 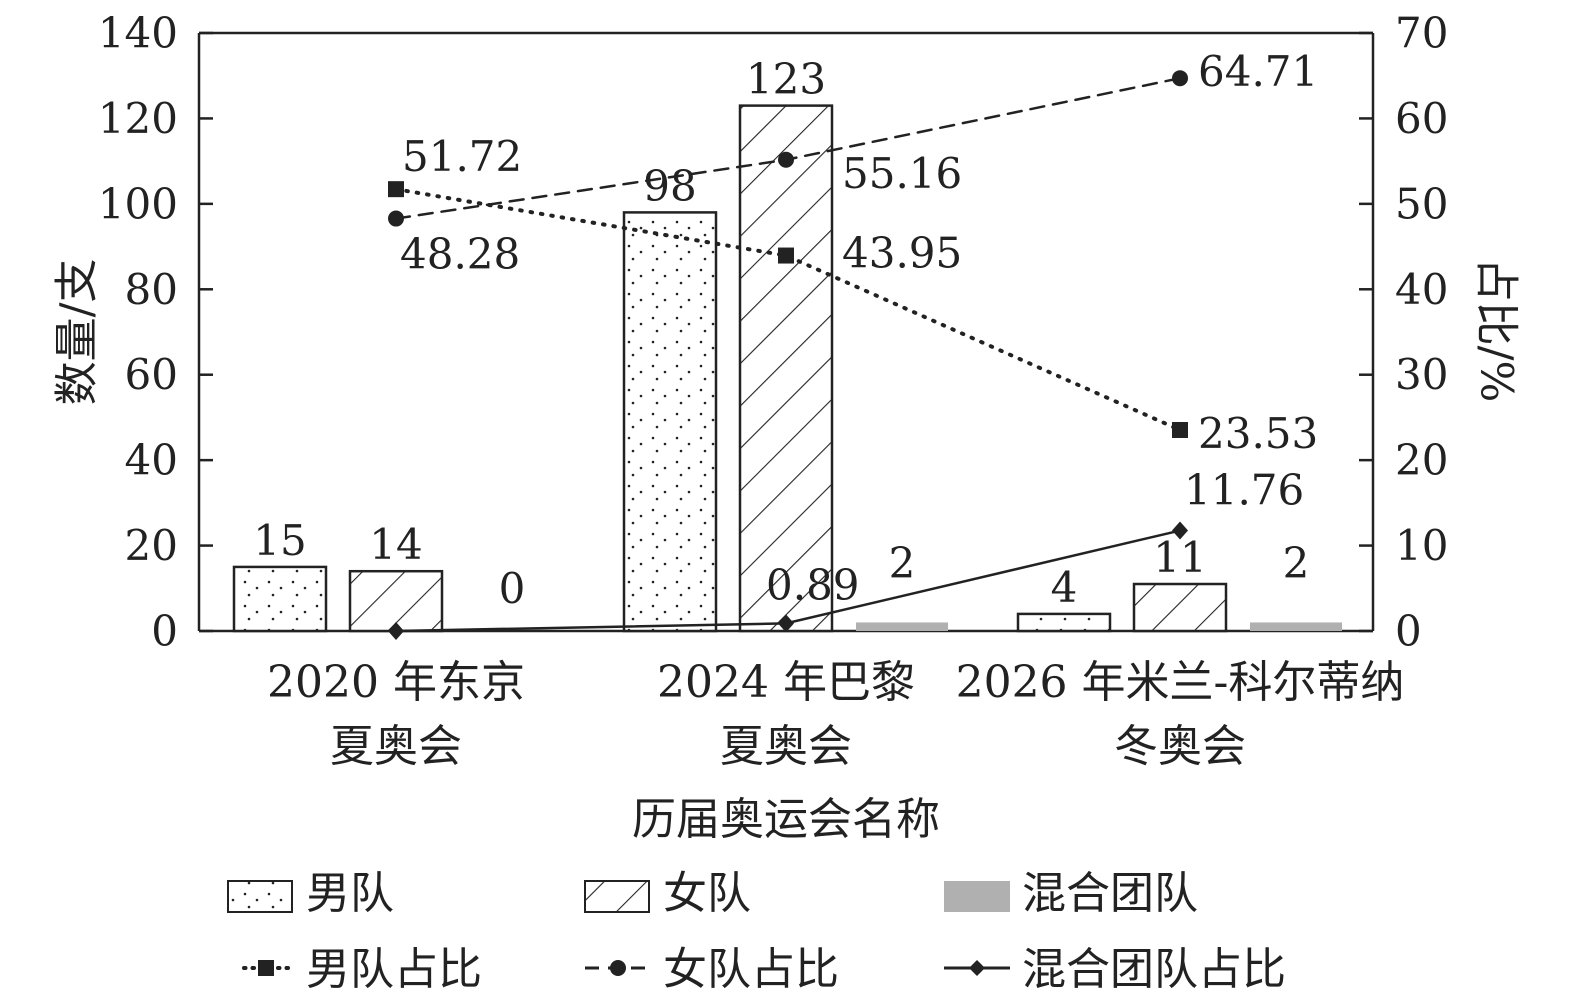 What do you see at coordinates (1421, 203) in the screenshot?
I see `y2-tick-label-5: 50` at bounding box center [1421, 203].